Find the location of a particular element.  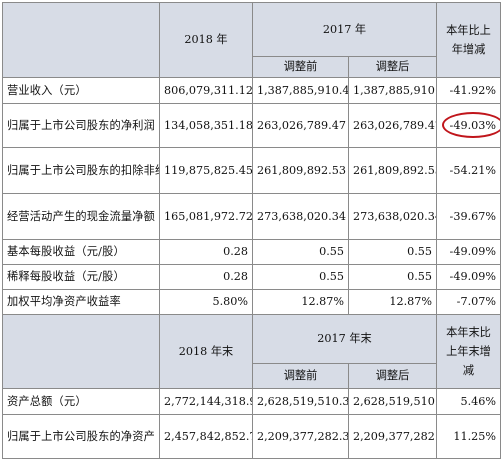

cell-before: 2,209,377,282.39 is located at coordinates (300, 436).